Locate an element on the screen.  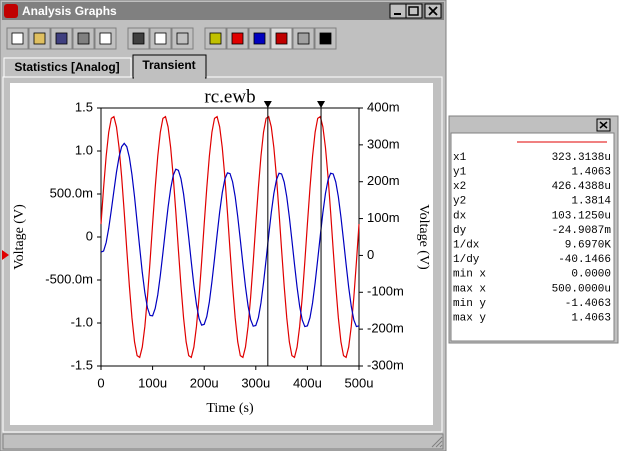
row-value: 103.1250u is located at coordinates (581, 216).